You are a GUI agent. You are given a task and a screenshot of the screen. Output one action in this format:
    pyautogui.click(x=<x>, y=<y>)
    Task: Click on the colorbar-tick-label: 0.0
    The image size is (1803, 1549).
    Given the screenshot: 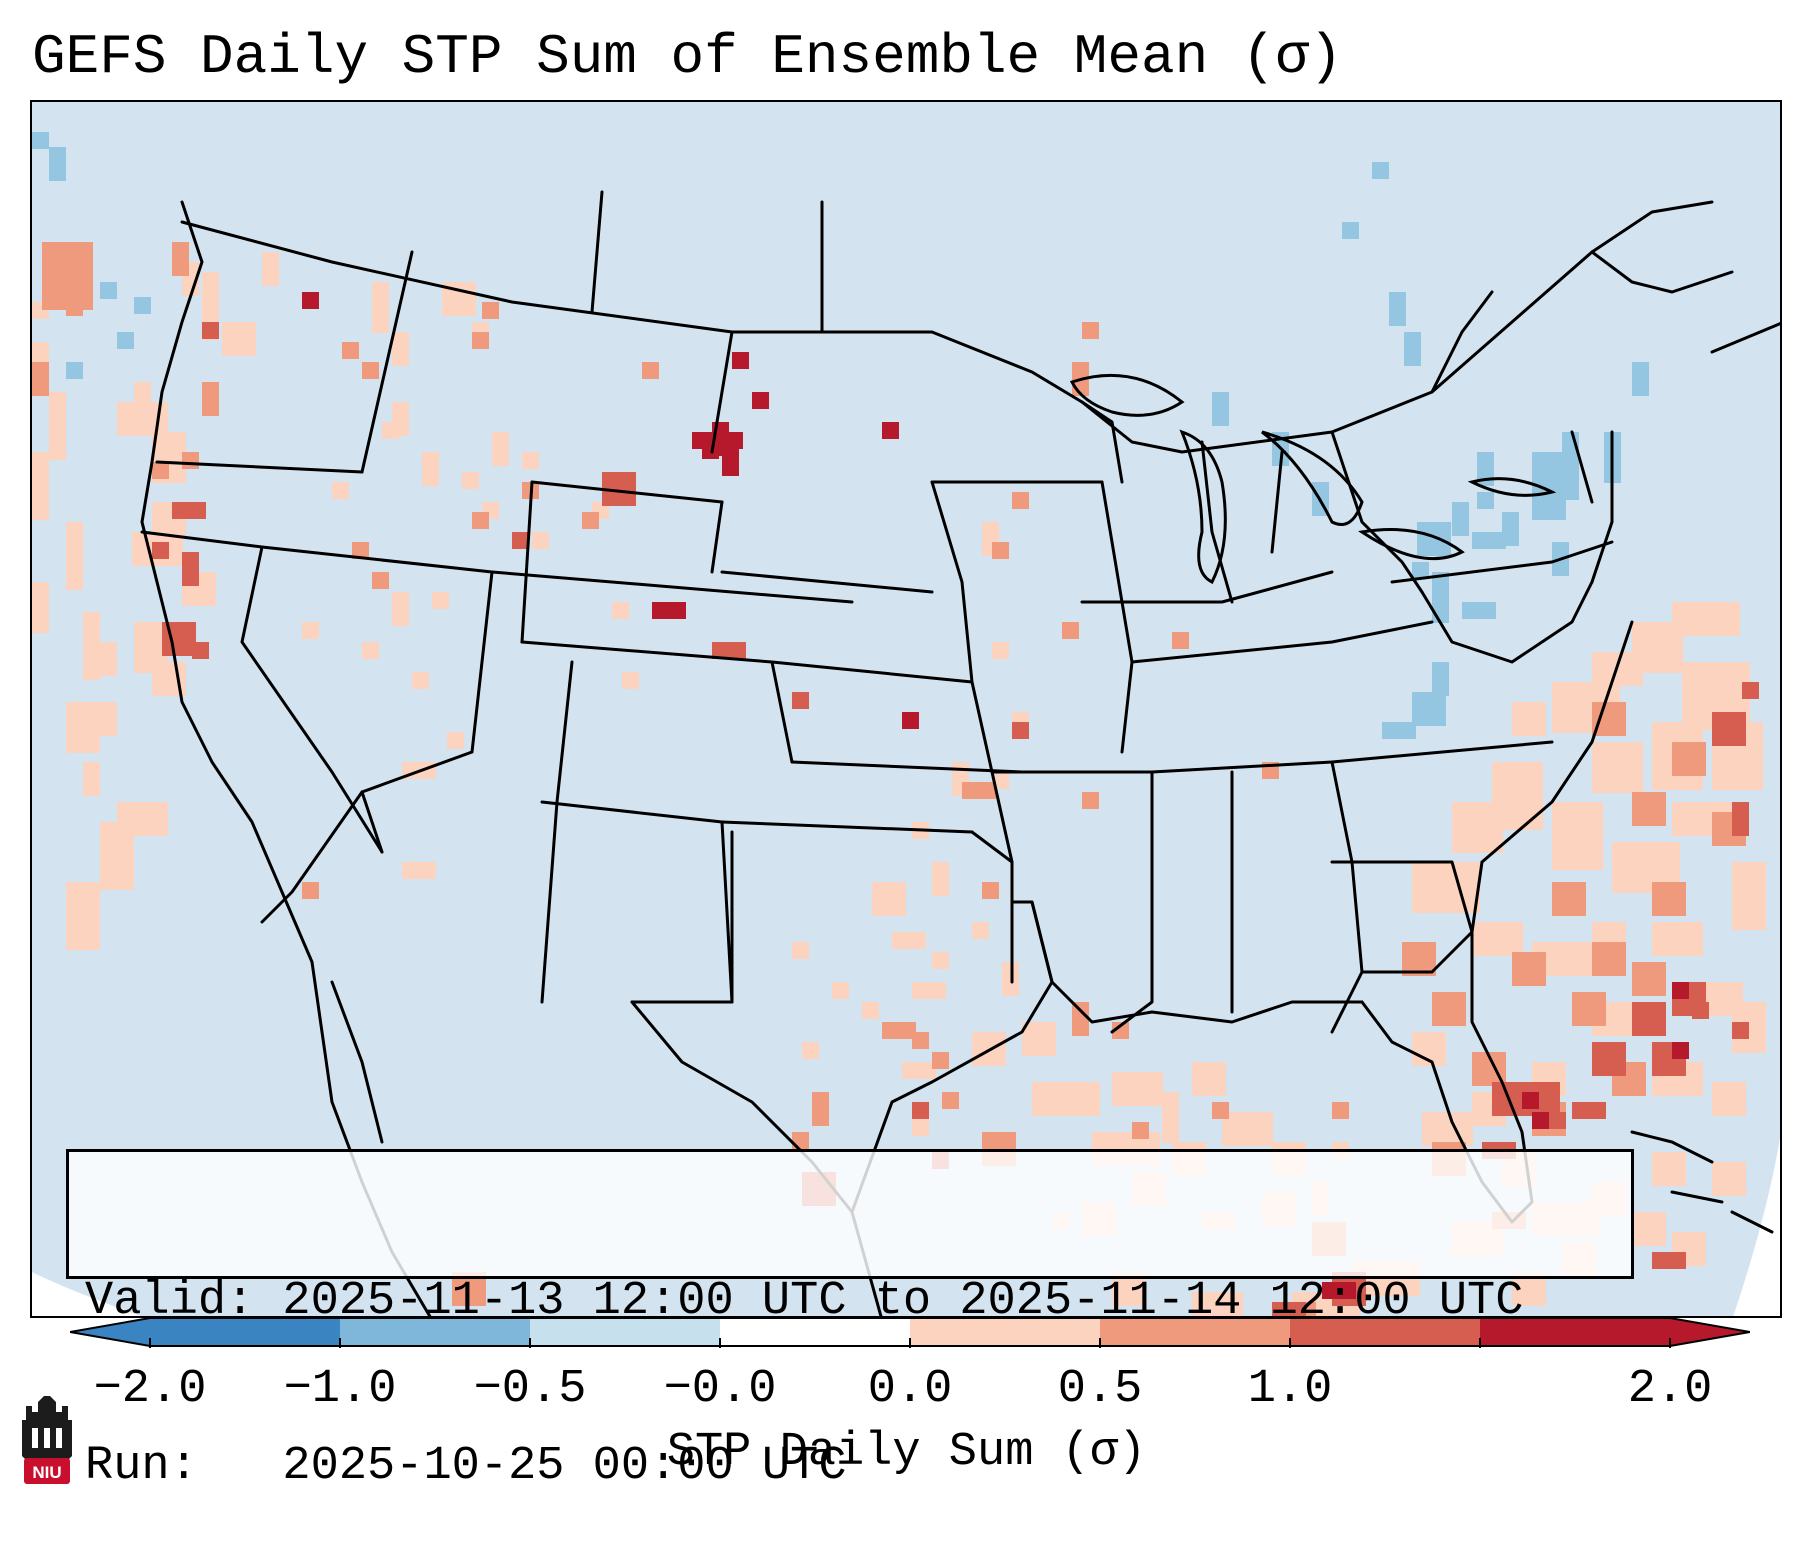 What is the action you would take?
    pyautogui.click(x=910, y=1389)
    